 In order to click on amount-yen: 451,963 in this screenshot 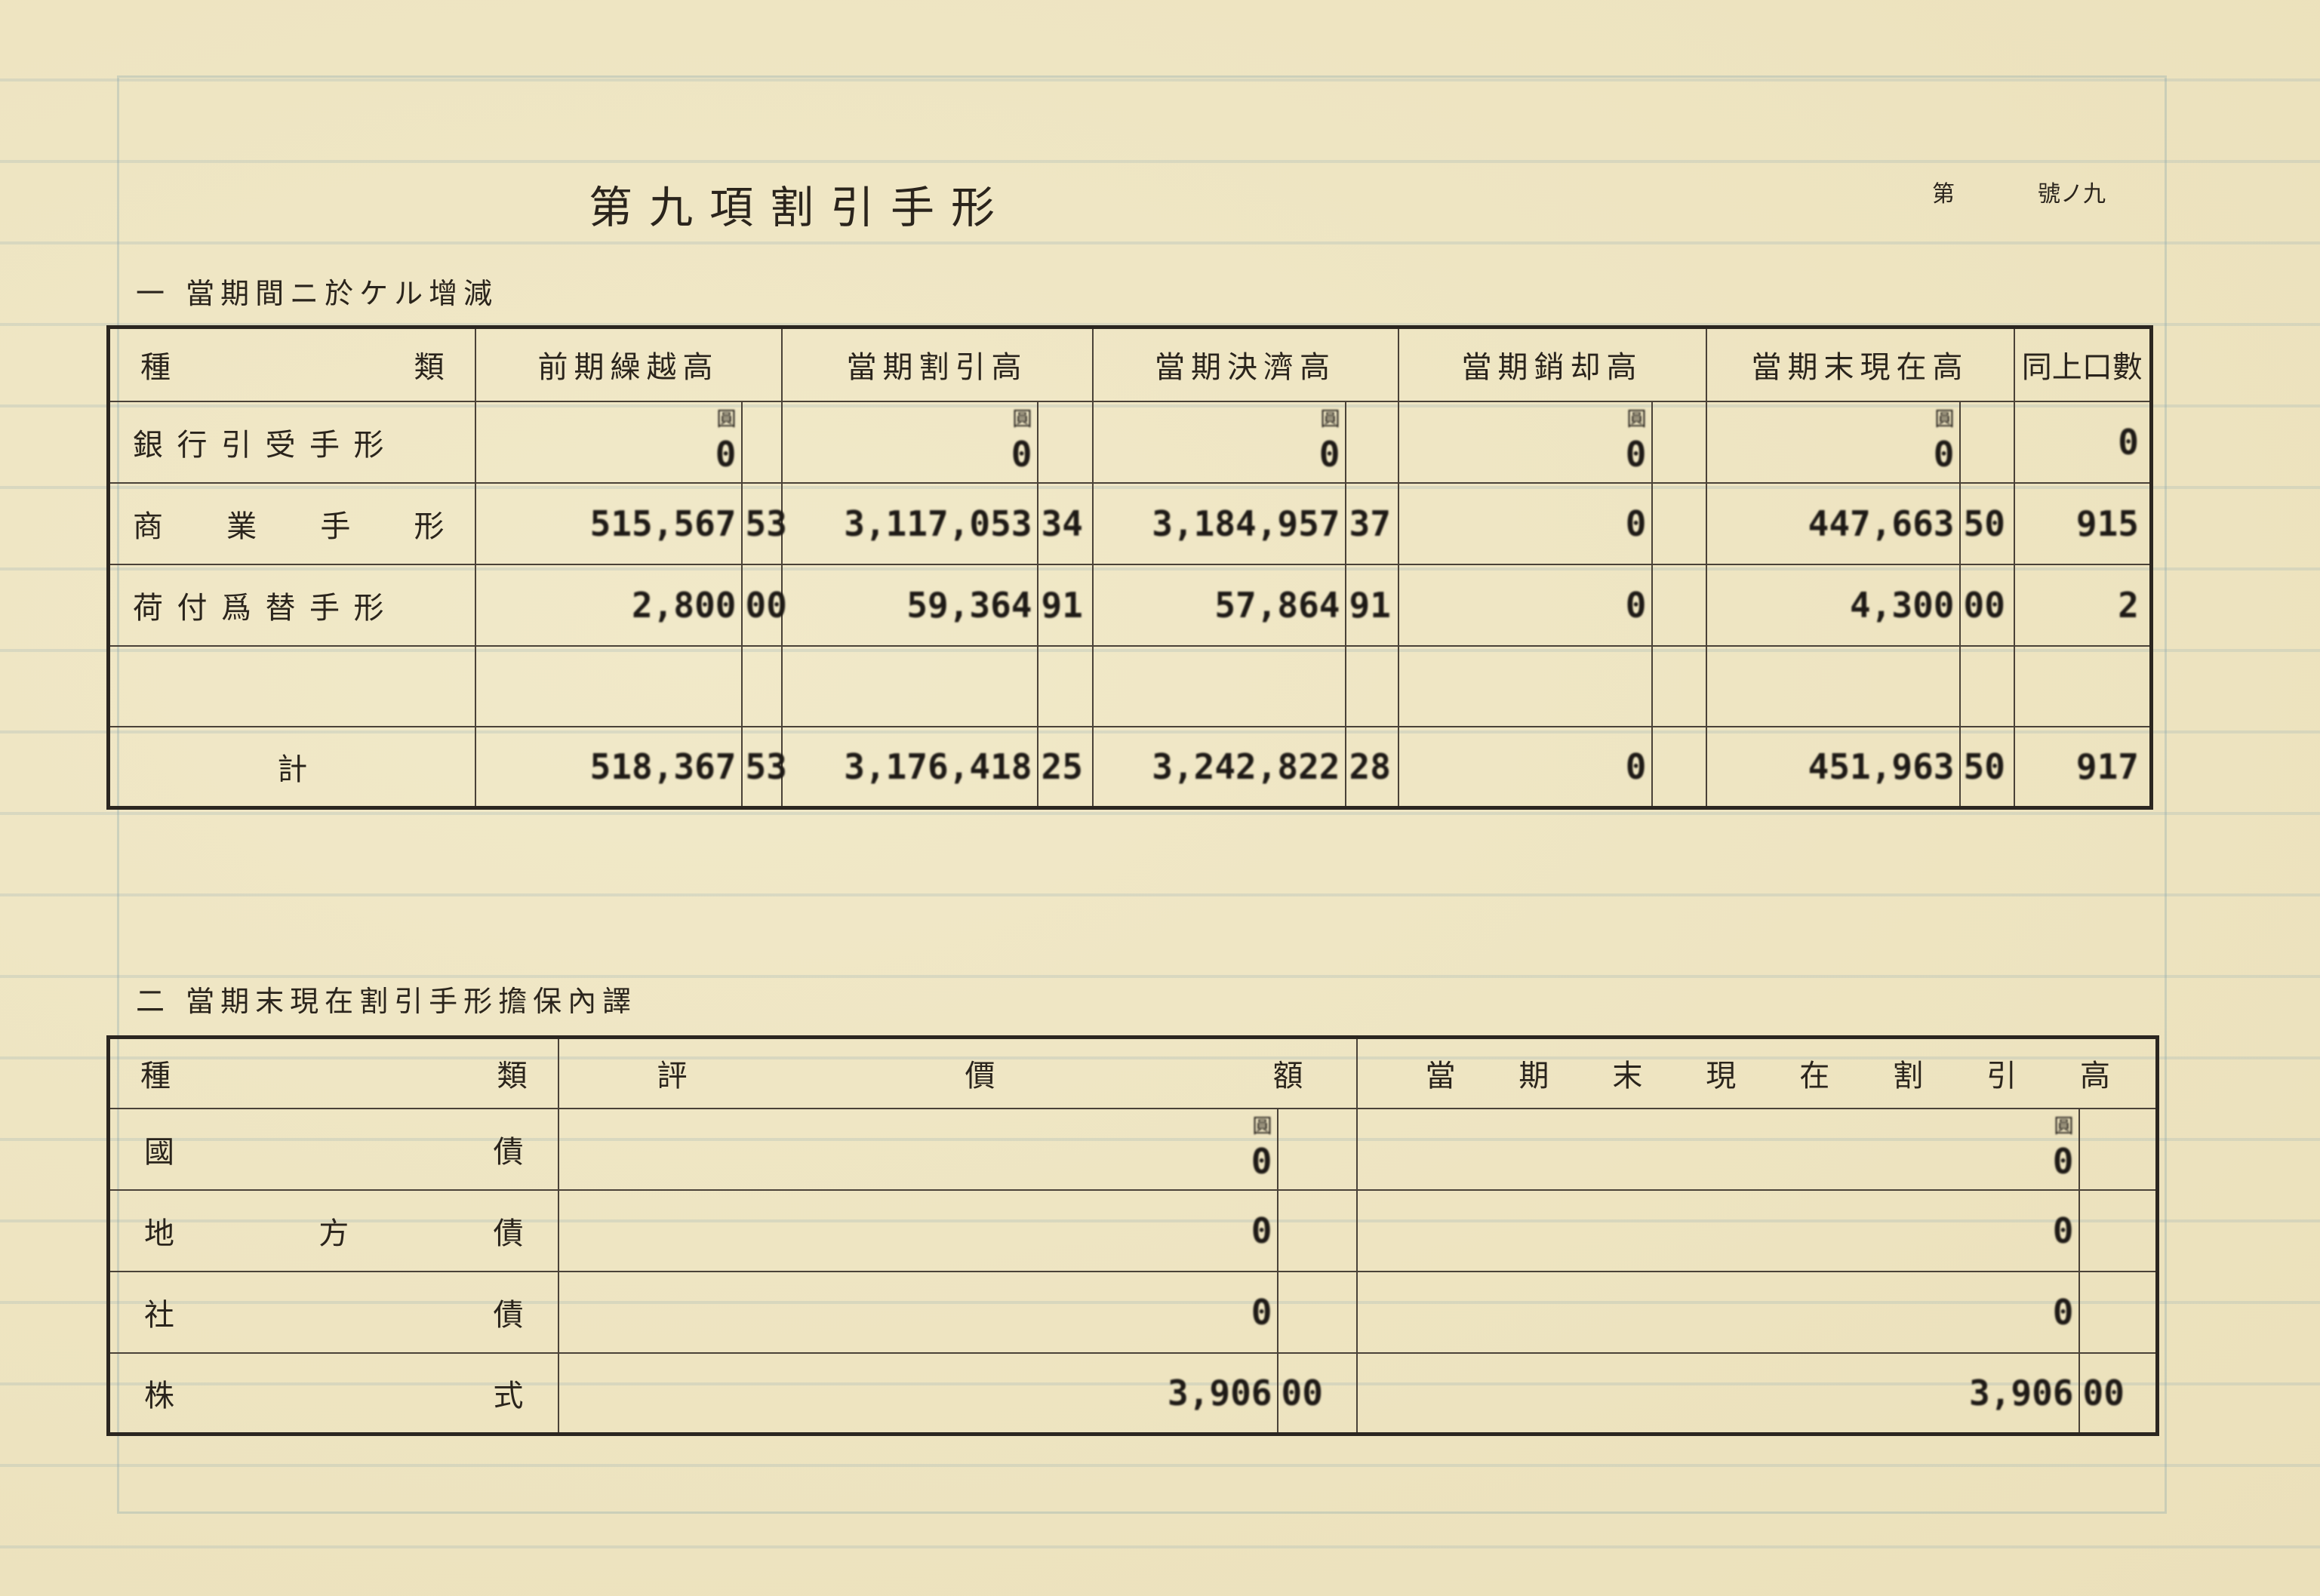, I will do `click(1833, 767)`.